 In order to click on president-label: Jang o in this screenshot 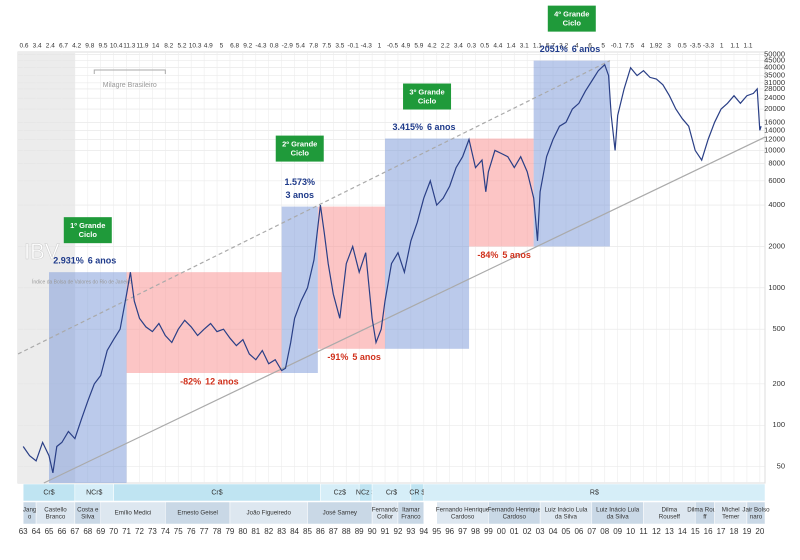, I will do `click(30, 513)`.